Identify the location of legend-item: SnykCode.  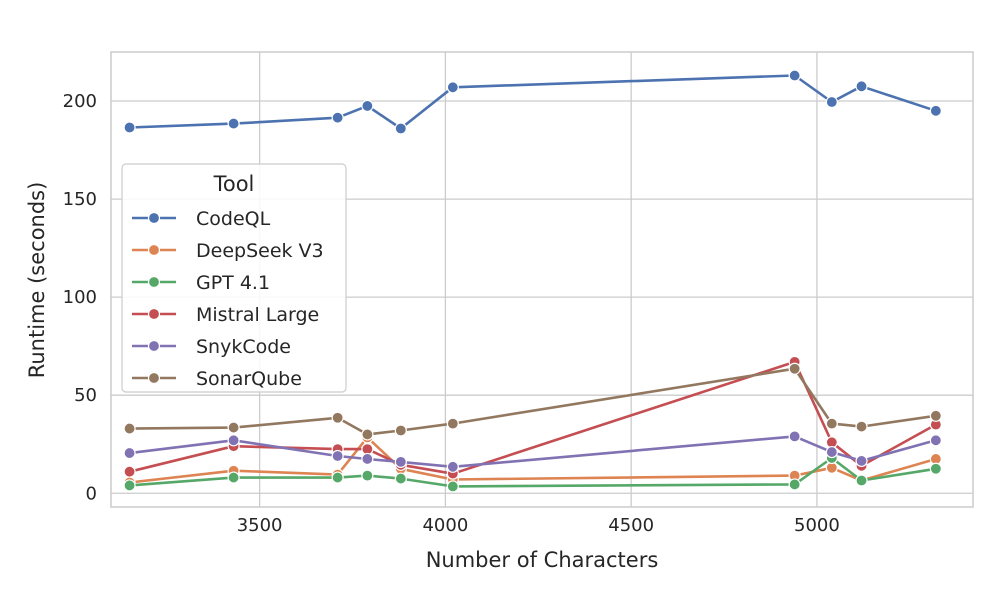
(211, 347).